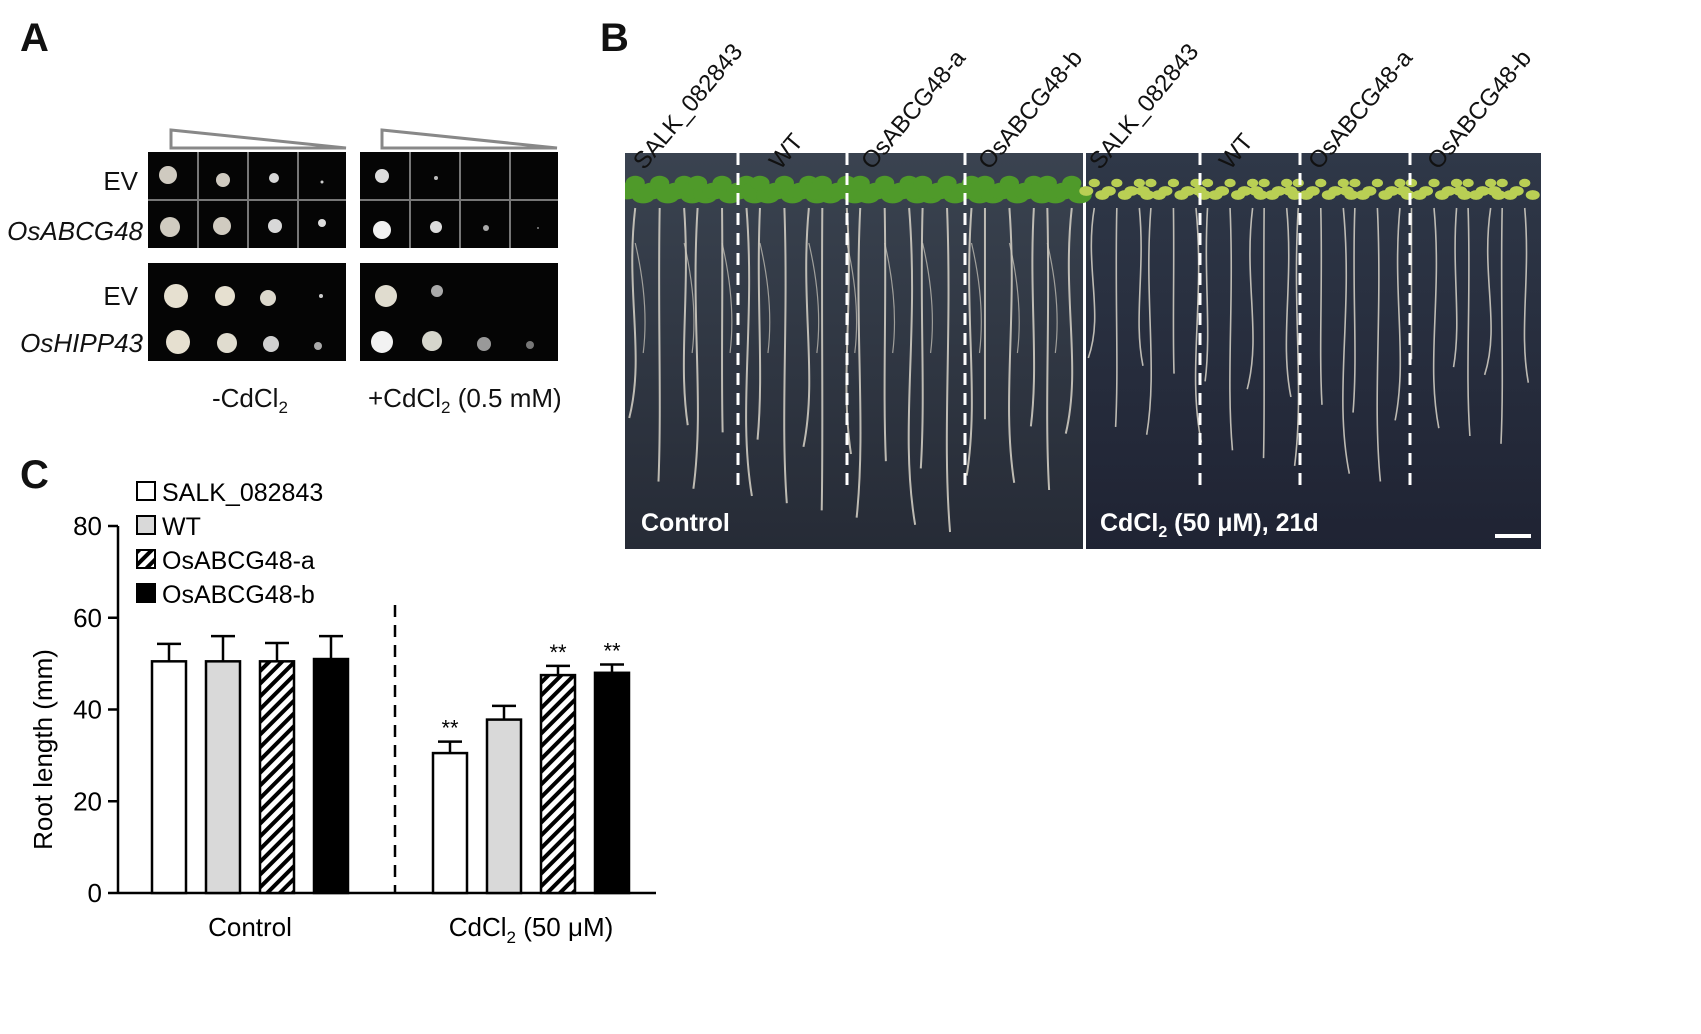 This screenshot has width=1701, height=1034. What do you see at coordinates (120, 296) in the screenshot?
I see `row-label-ev-2: EV` at bounding box center [120, 296].